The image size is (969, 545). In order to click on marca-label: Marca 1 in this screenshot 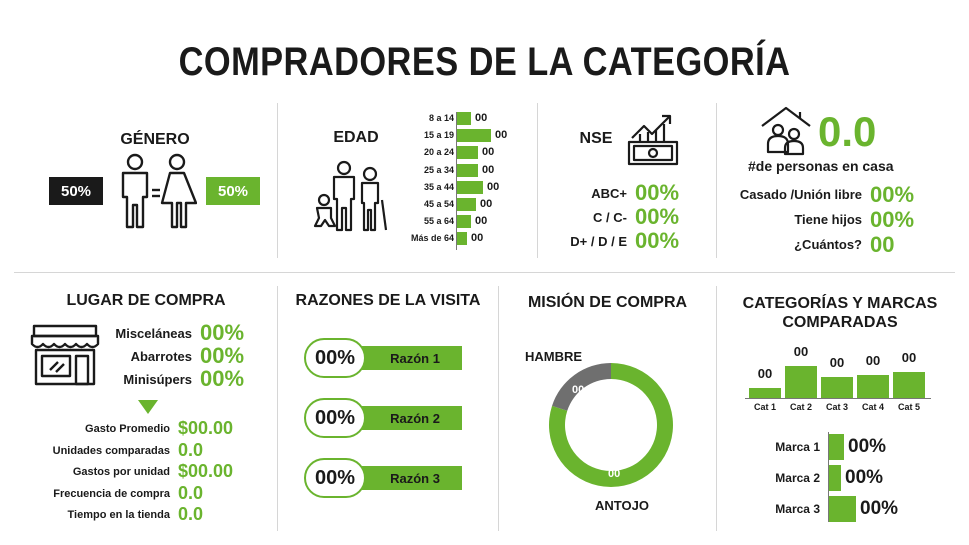, I will do `click(797, 447)`.